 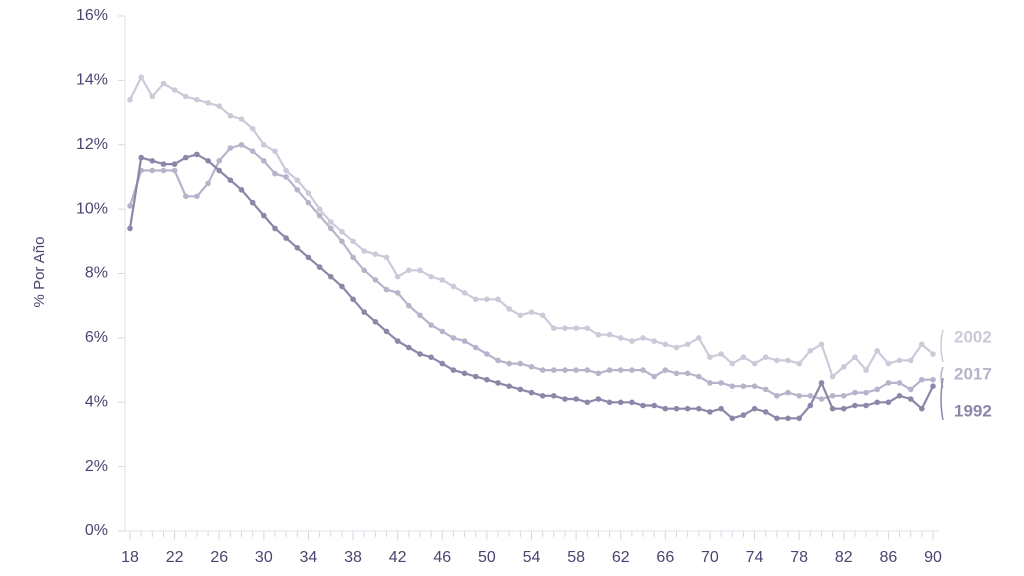 What do you see at coordinates (973, 410) in the screenshot?
I see `series-label-1992: 1992` at bounding box center [973, 410].